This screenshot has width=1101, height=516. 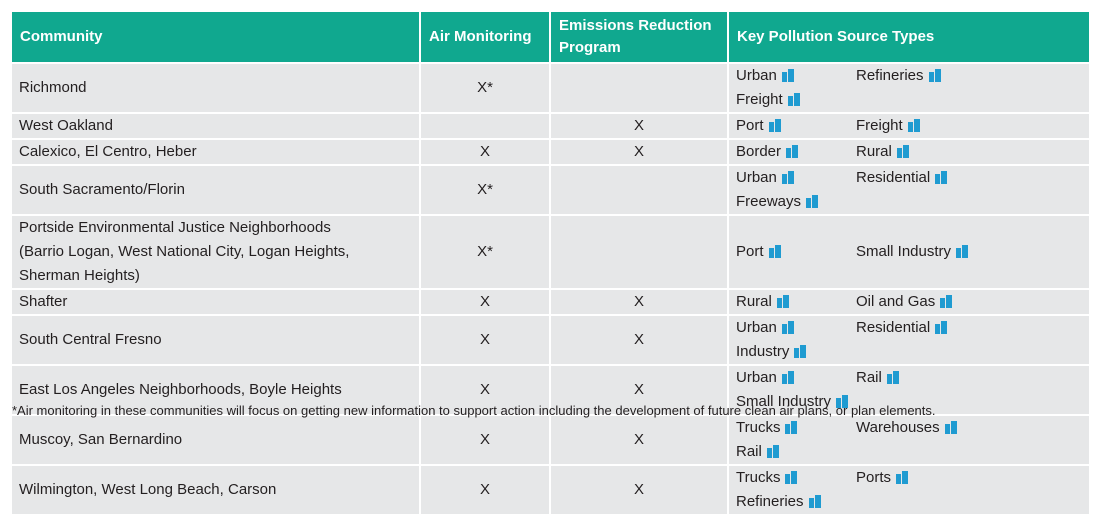 I want to click on source: Rail, so click(x=796, y=452).